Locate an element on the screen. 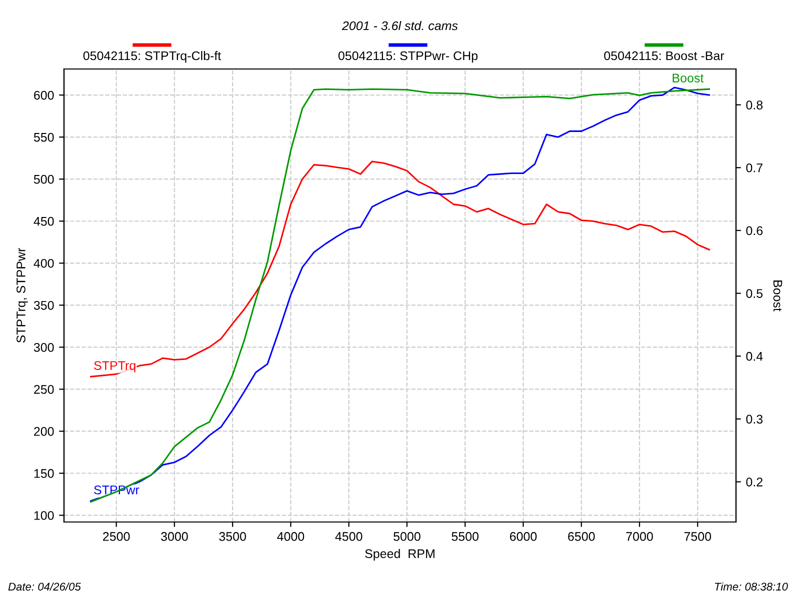 This screenshot has height=600, width=800. x-tick-label: 3500 is located at coordinates (232, 536).